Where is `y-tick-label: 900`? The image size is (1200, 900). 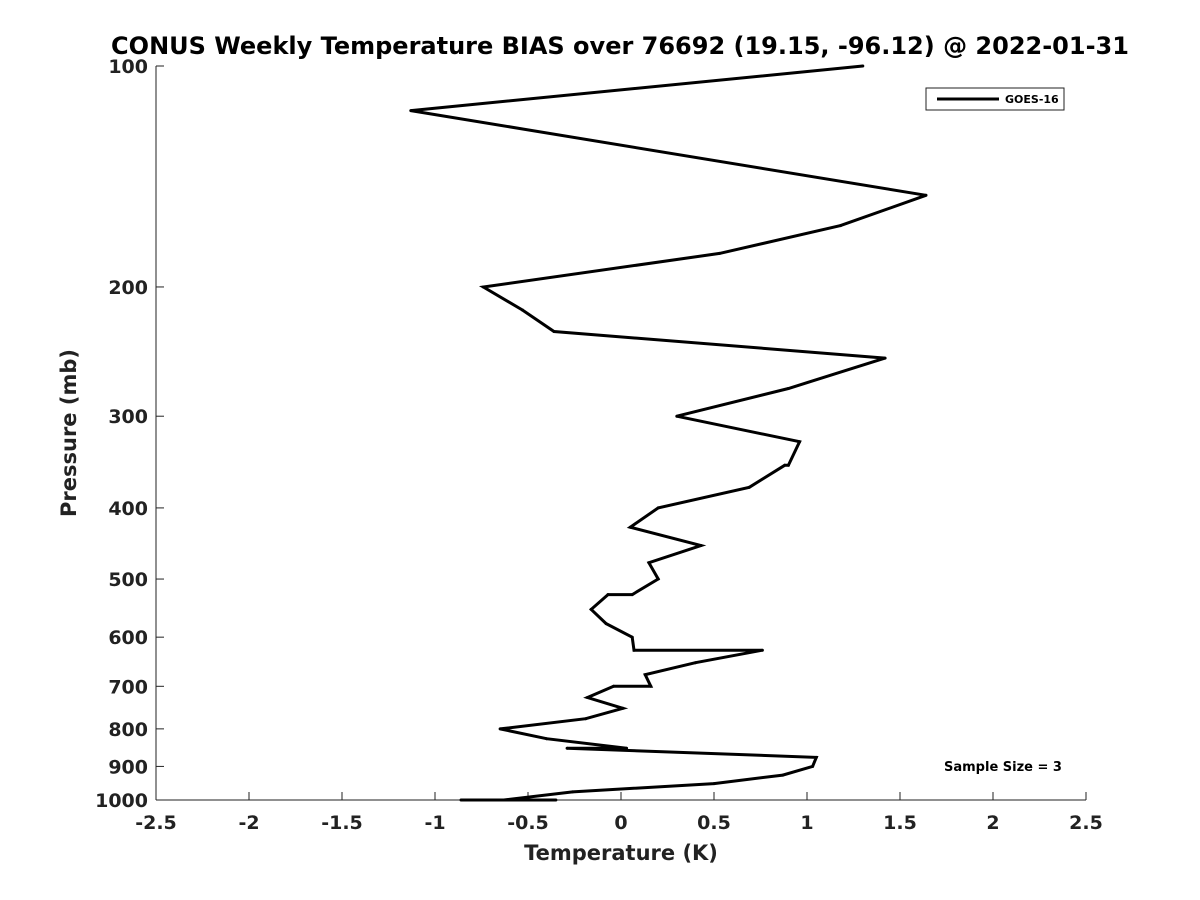 y-tick-label: 900 is located at coordinates (128, 767).